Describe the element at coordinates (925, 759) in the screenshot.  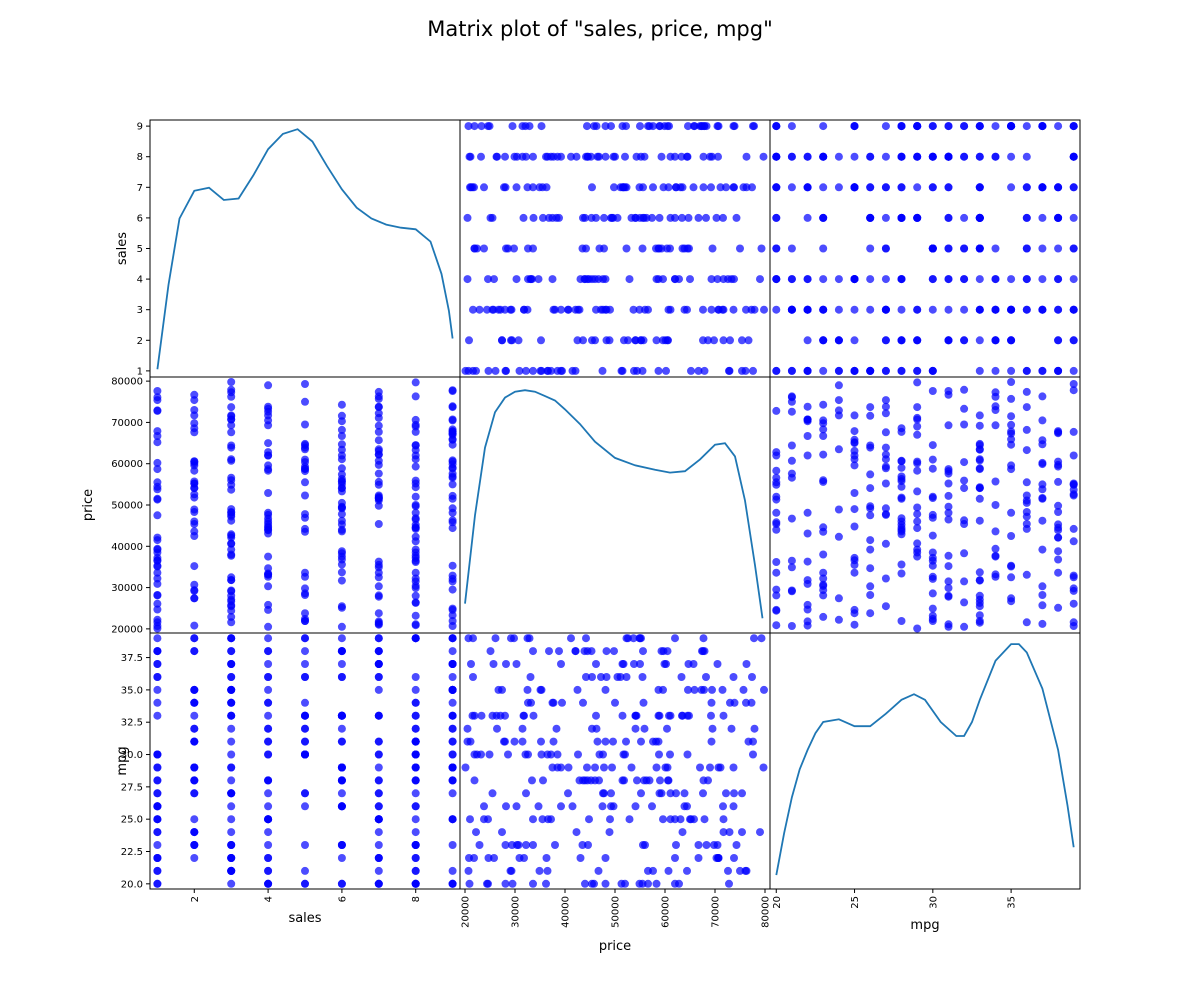
I see `kde-line-mpg` at that location.